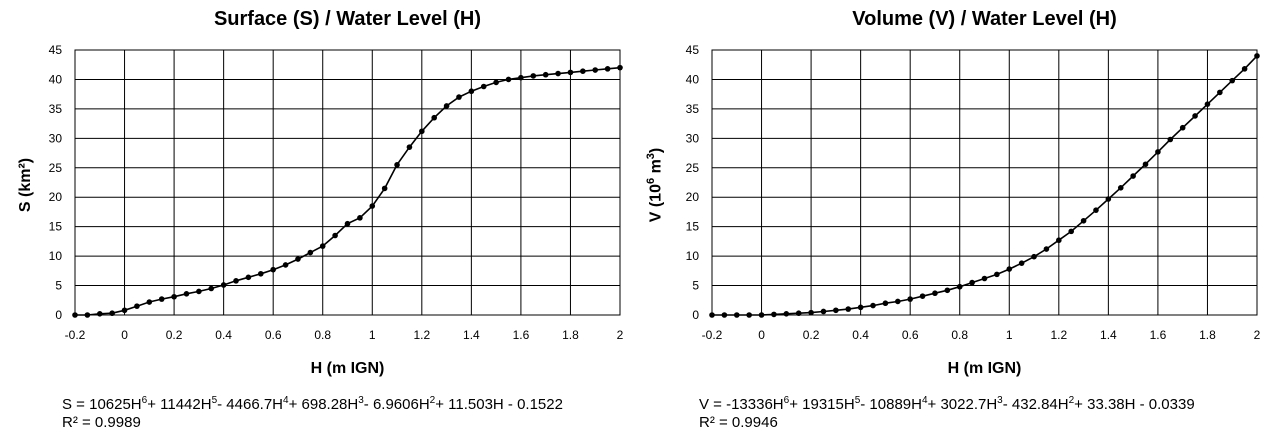  What do you see at coordinates (521, 335) in the screenshot?
I see `x-tick-label: 1.6` at bounding box center [521, 335].